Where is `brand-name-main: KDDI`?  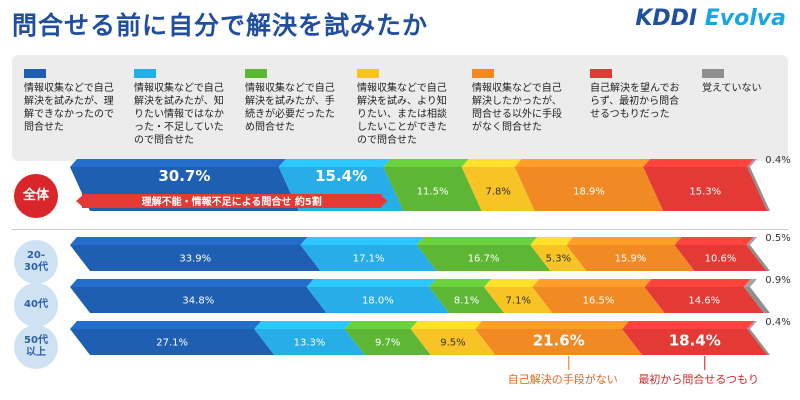
brand-name-main: KDDI is located at coordinates (666, 18).